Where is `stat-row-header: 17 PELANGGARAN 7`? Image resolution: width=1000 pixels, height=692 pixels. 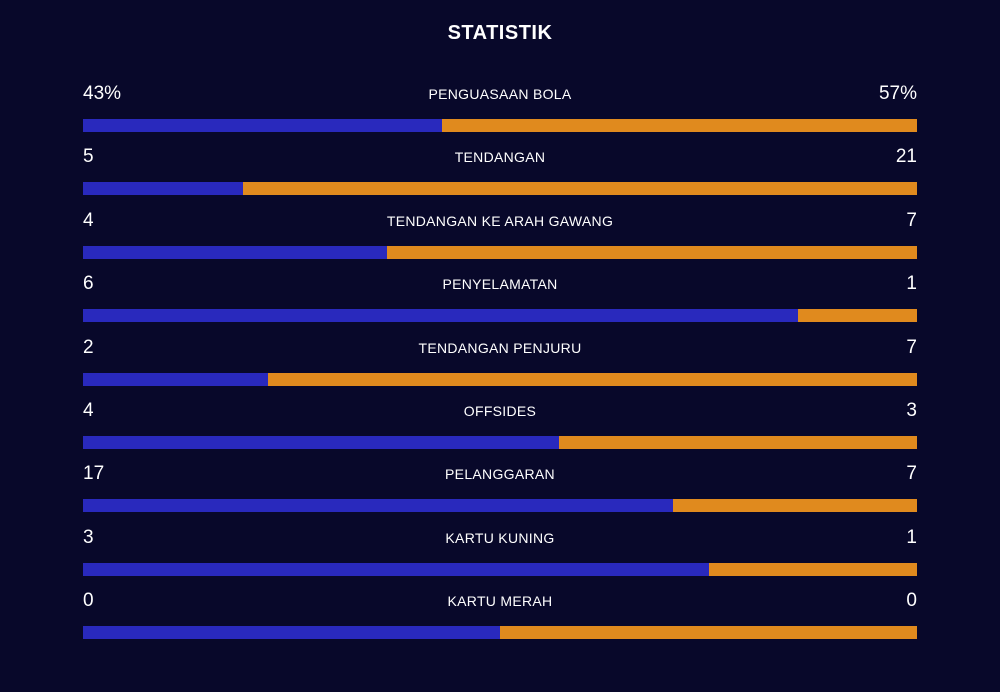 stat-row-header: 17 PELANGGARAN 7 is located at coordinates (500, 474).